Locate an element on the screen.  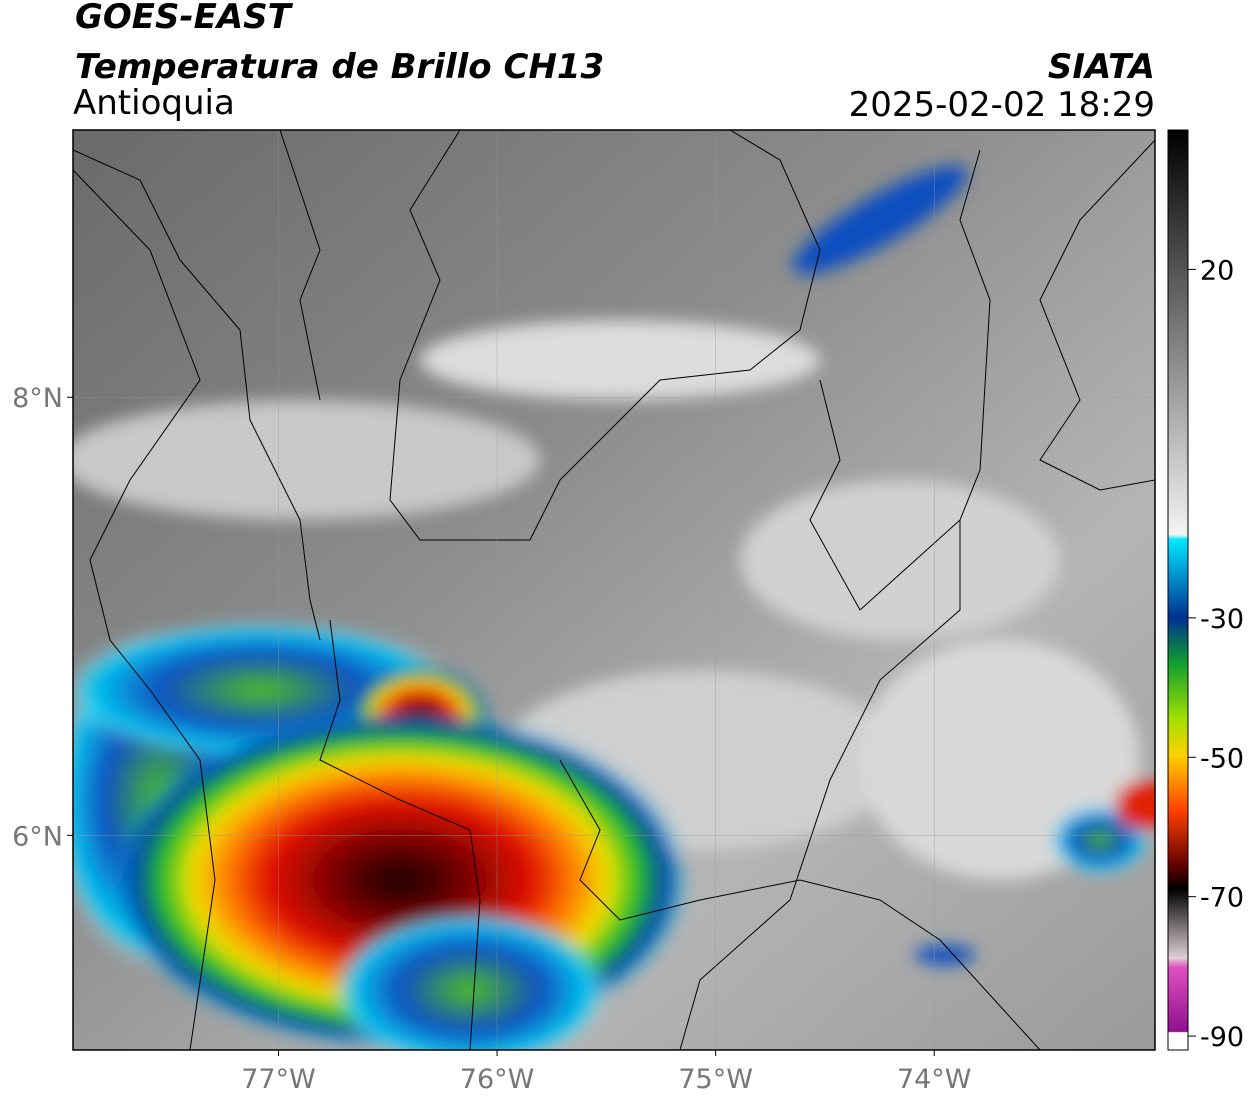
colorbar-tick-label: -30 is located at coordinates (1222, 619).